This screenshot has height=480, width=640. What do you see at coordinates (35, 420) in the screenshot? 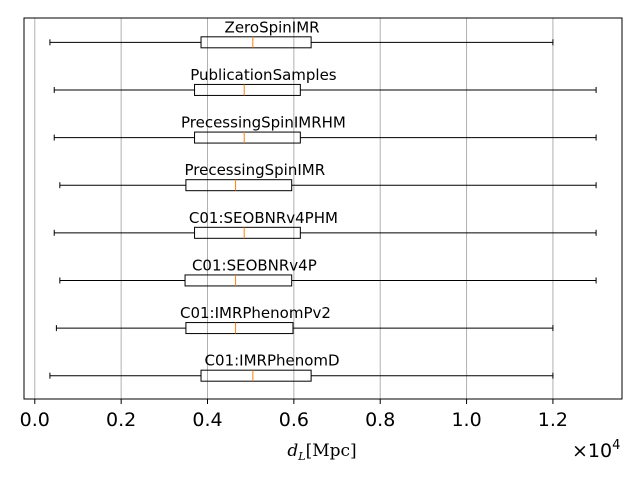
I see `x-tick-label: 0.0` at bounding box center [35, 420].